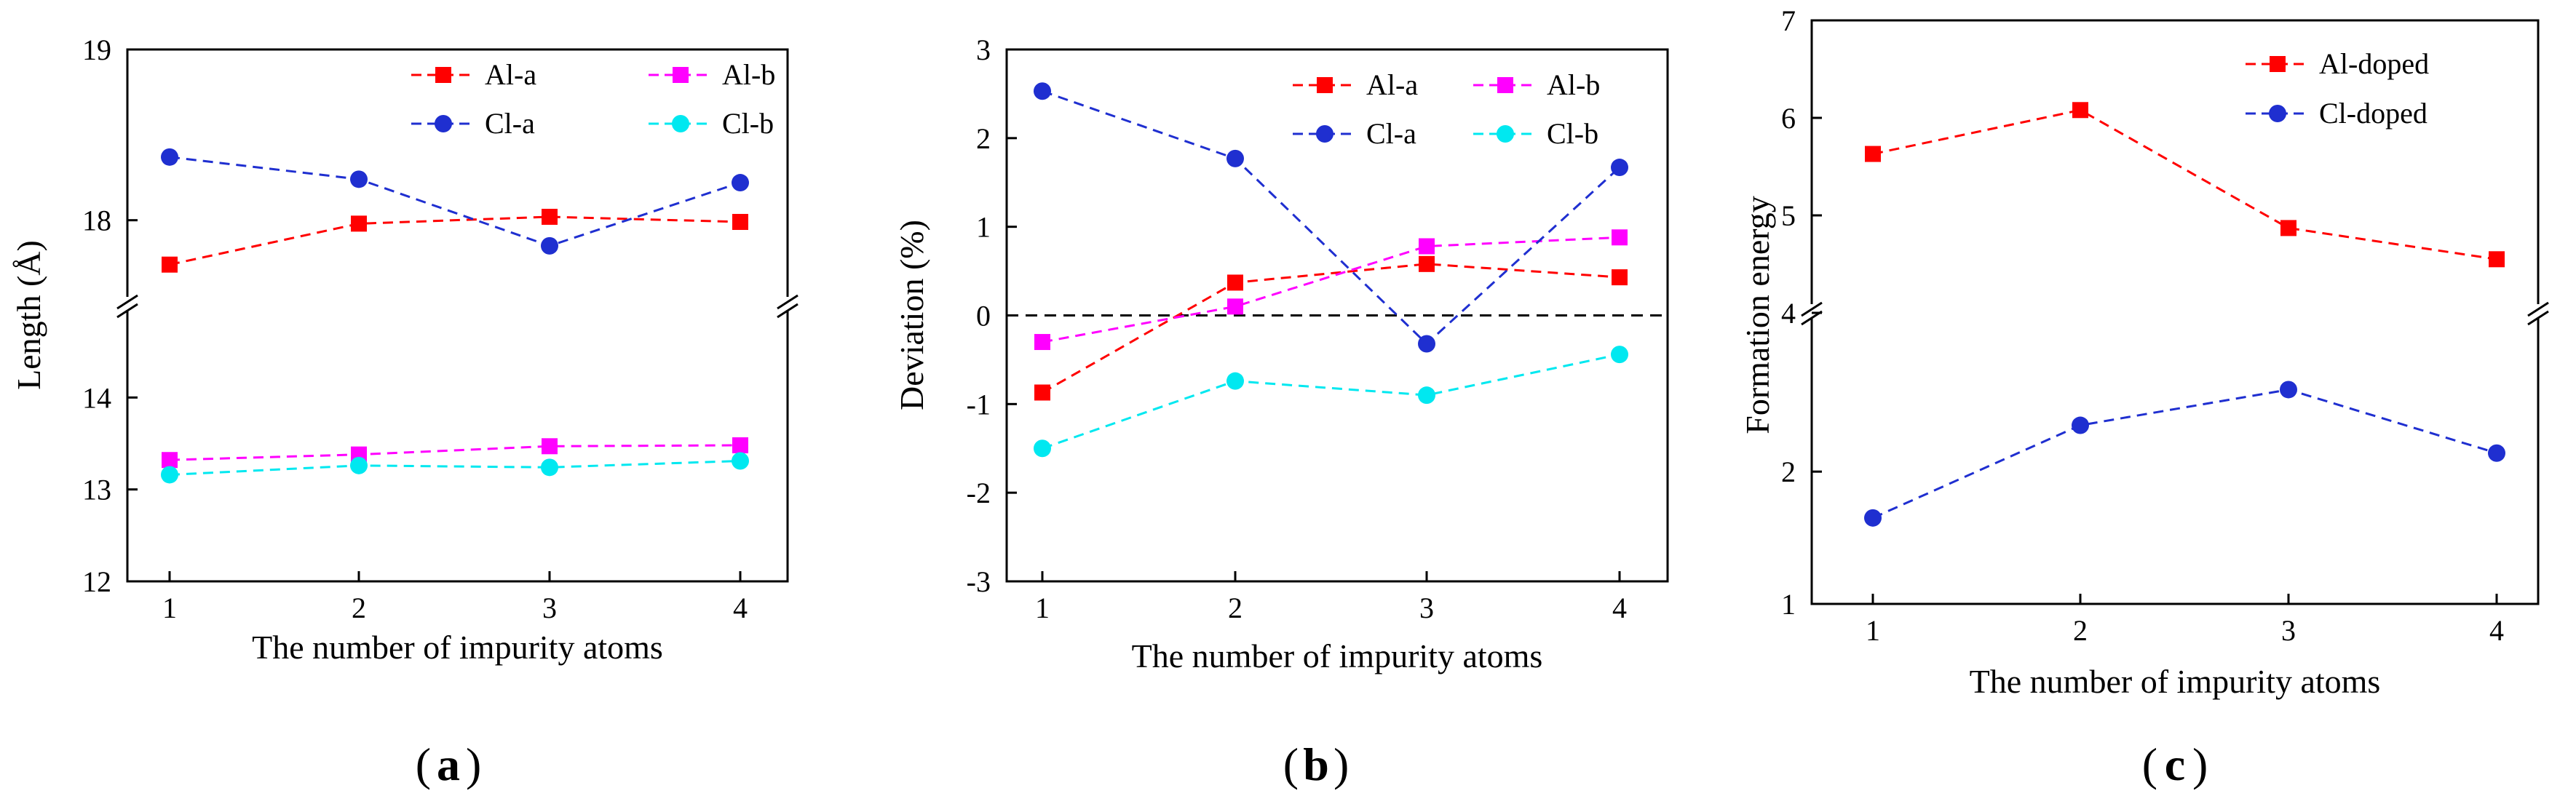  What do you see at coordinates (2149, 764) in the screenshot?
I see `panel-c-panel-label-open: (` at bounding box center [2149, 764].